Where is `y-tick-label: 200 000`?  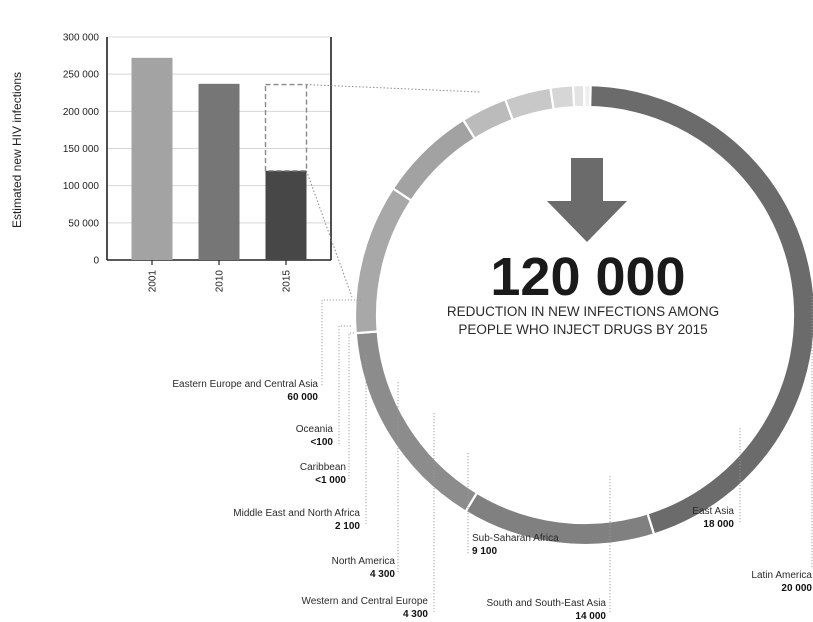 y-tick-label: 200 000 is located at coordinates (81, 112).